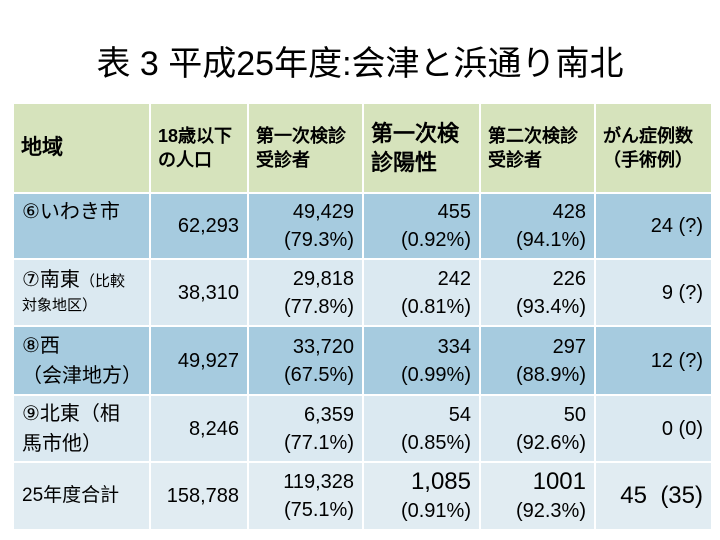  I want to click on second-exam-examinees-cell: 428 (94.1%), so click(537, 226).